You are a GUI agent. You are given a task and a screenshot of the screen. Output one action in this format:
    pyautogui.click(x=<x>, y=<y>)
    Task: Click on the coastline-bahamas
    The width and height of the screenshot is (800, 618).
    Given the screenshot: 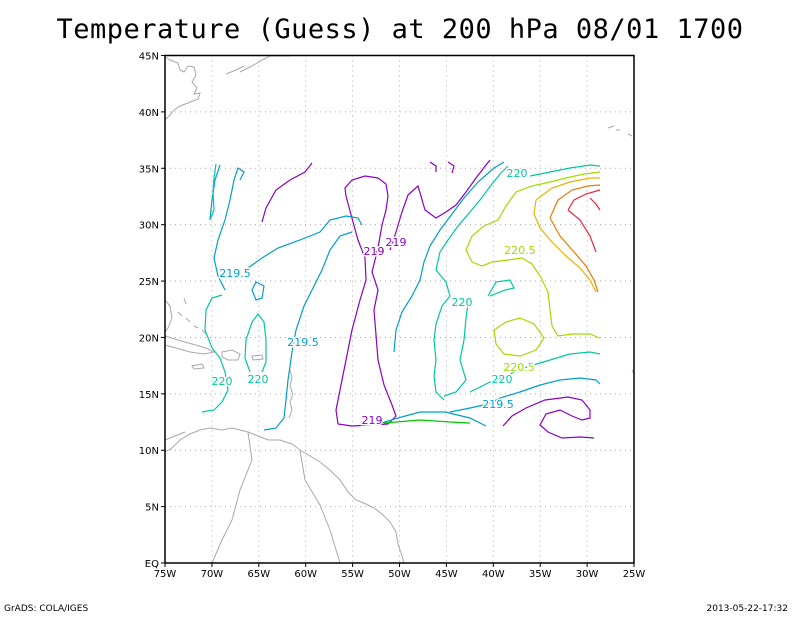 What is the action you would take?
    pyautogui.click(x=192, y=316)
    